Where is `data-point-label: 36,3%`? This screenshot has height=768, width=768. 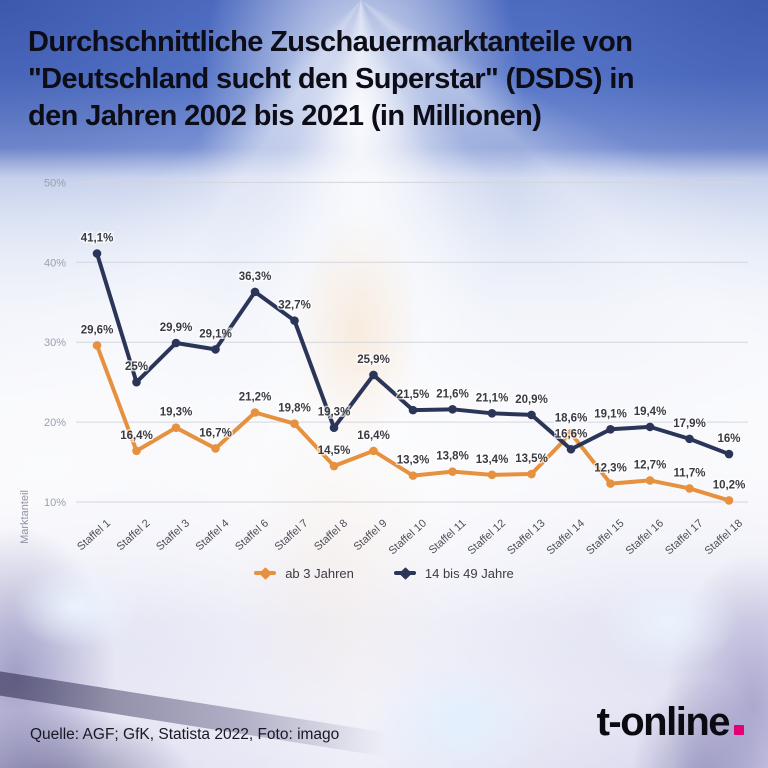 data-point-label: 36,3% is located at coordinates (255, 277).